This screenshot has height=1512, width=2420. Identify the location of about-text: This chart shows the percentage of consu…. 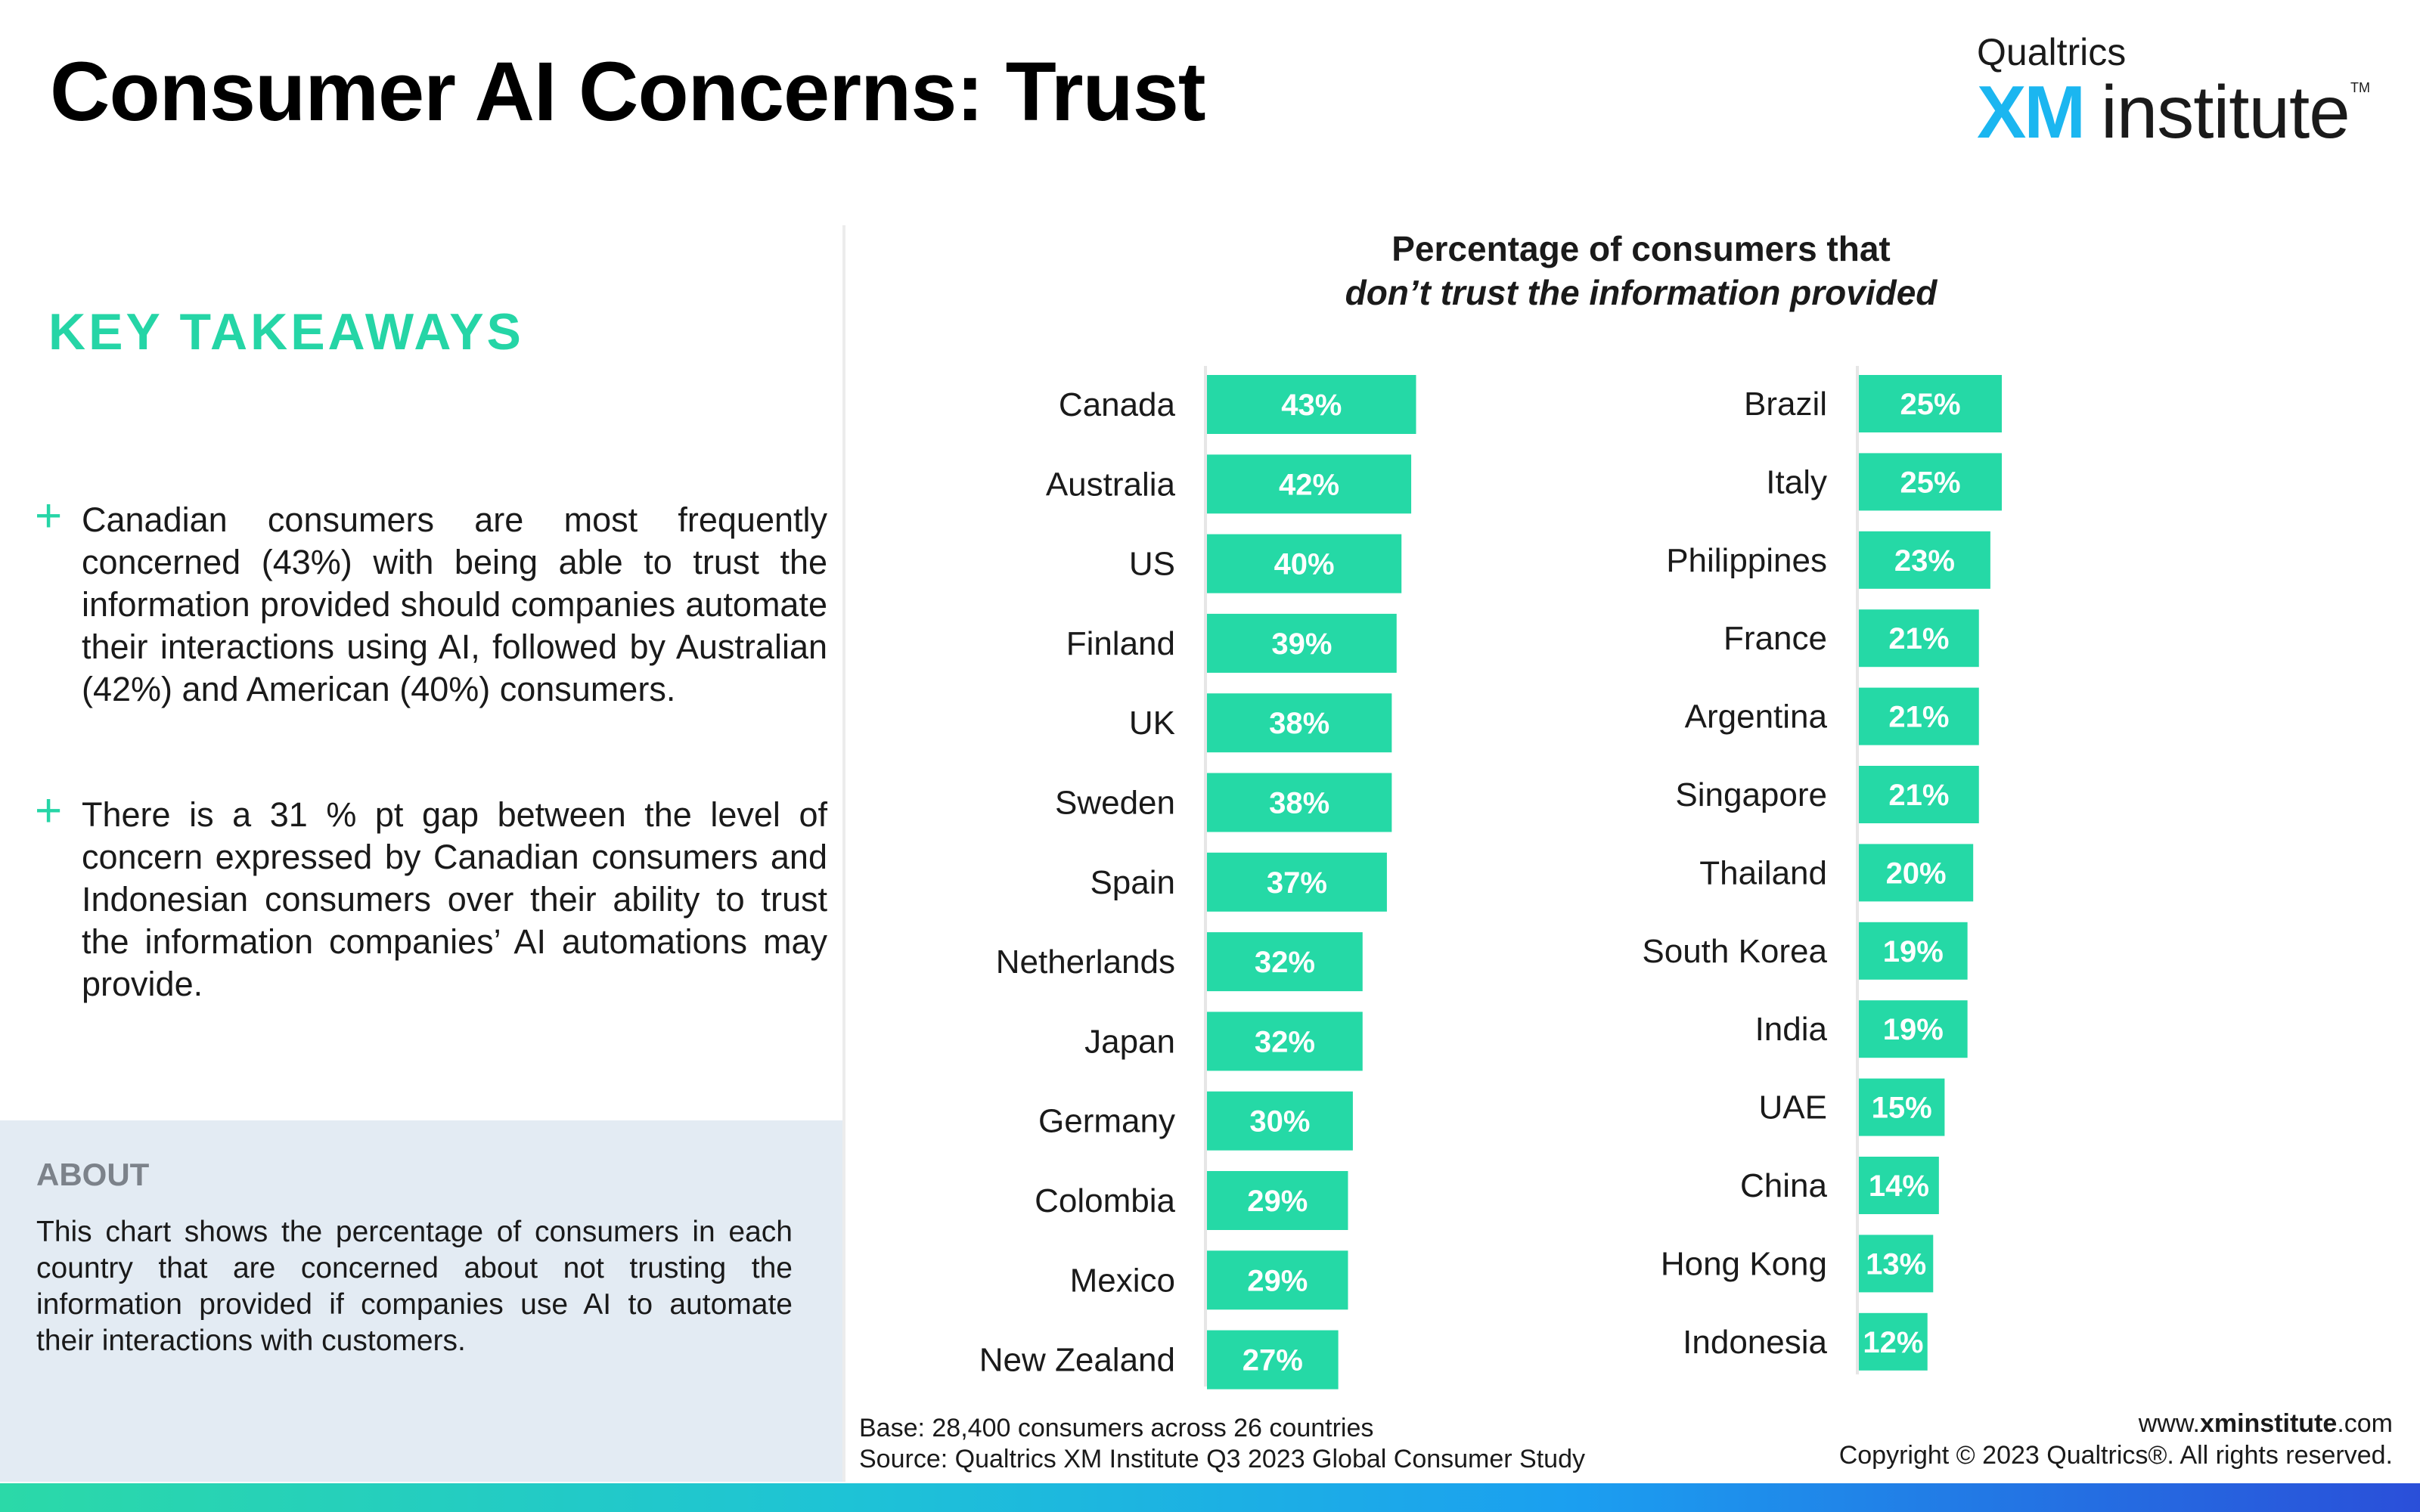
(414, 1286).